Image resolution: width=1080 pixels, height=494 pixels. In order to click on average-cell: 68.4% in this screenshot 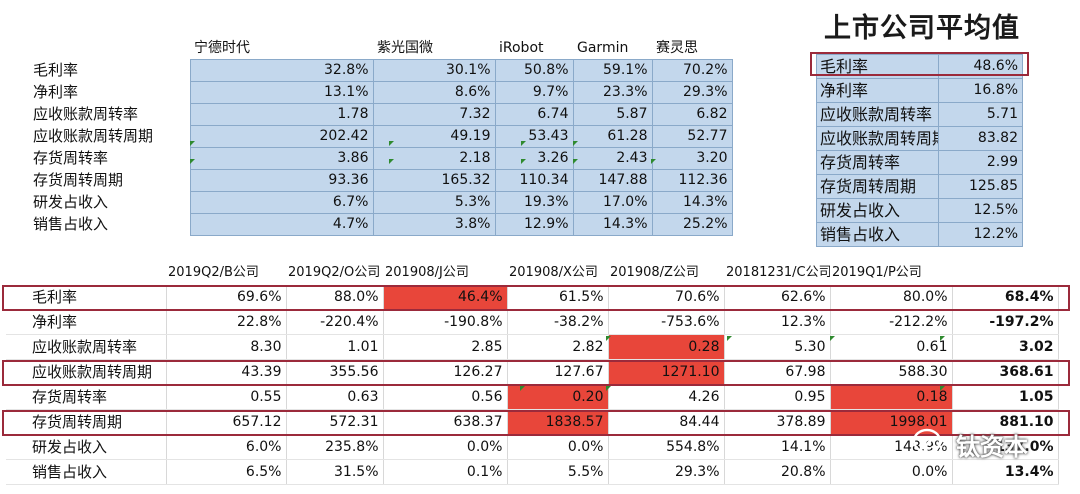, I will do `click(1005, 297)`.